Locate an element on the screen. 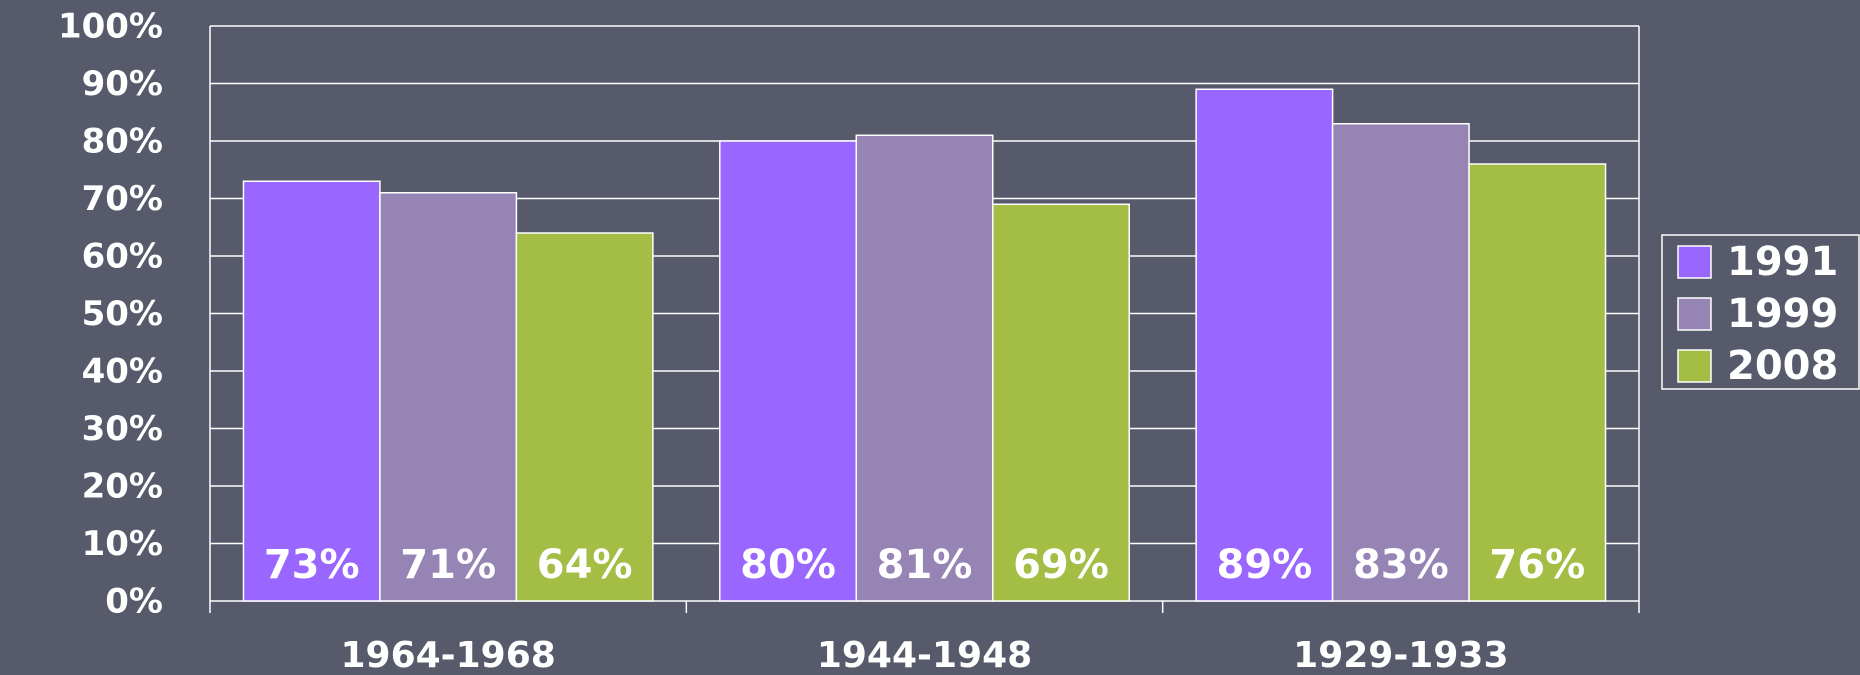 Image resolution: width=1860 pixels, height=675 pixels. y-tick-label: 30% is located at coordinates (122, 429).